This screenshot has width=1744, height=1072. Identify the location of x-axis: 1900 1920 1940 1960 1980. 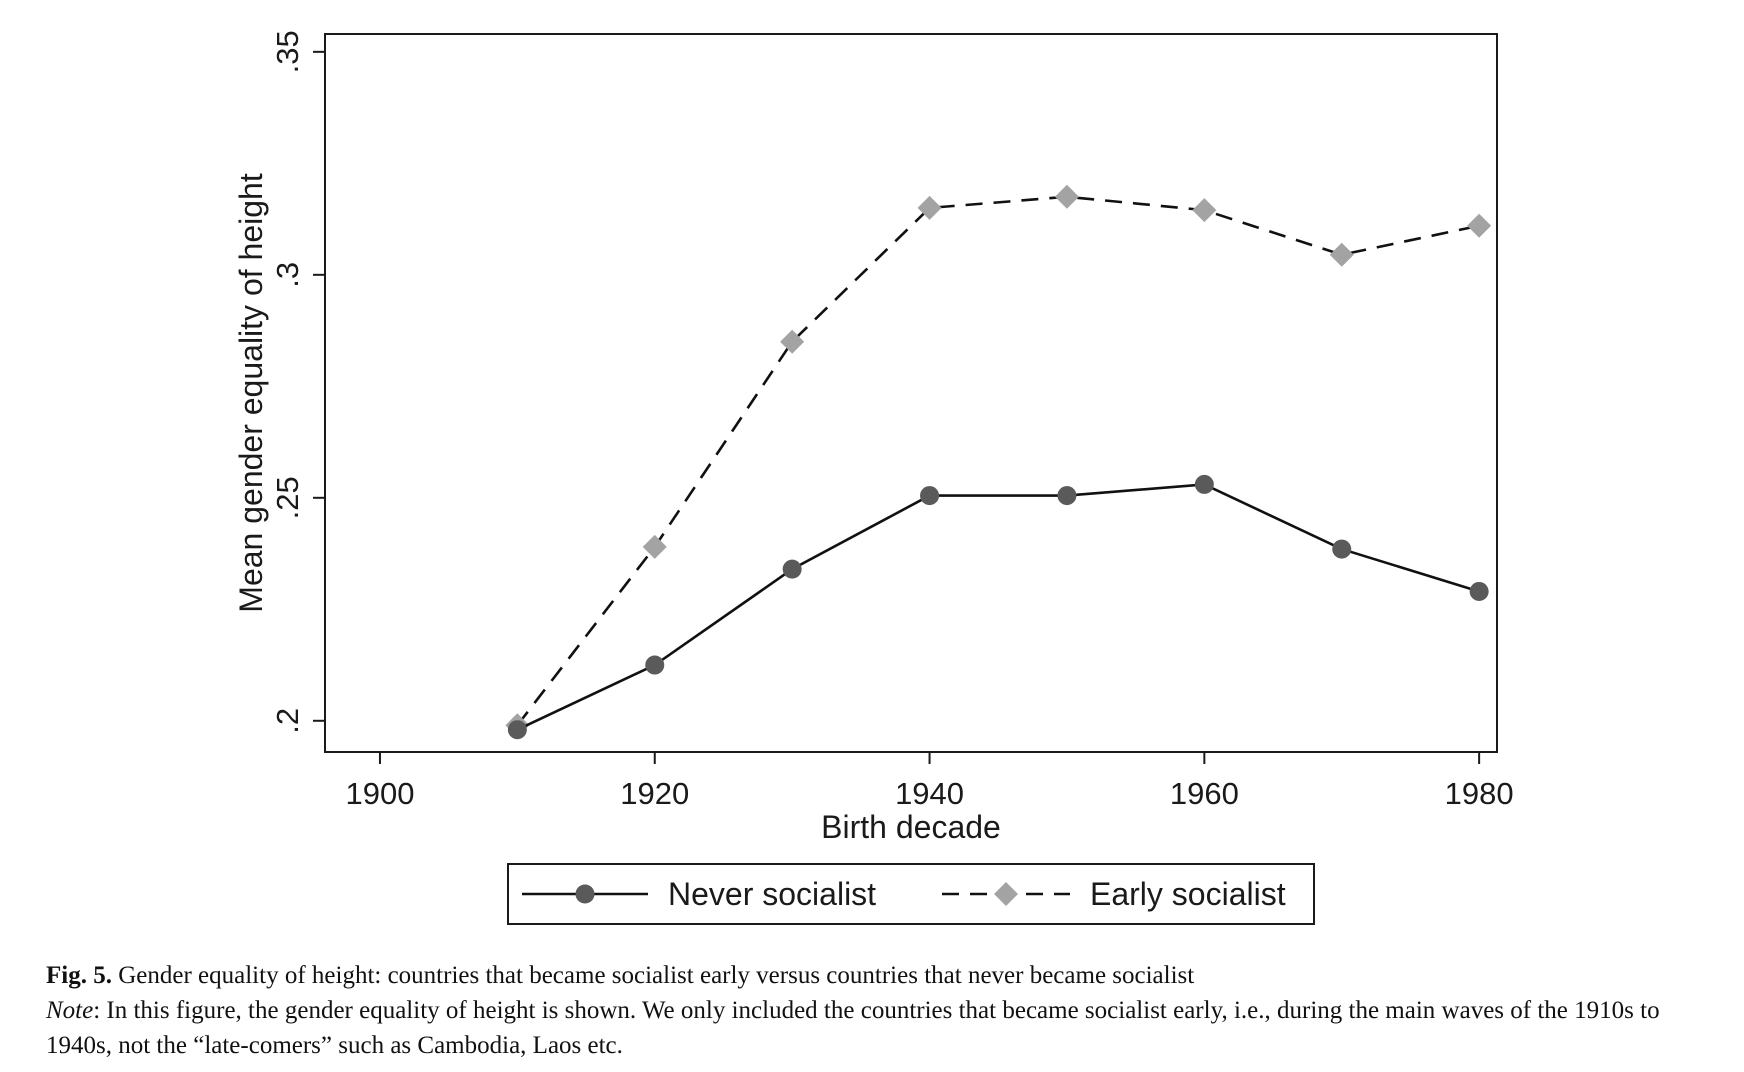
(929, 781).